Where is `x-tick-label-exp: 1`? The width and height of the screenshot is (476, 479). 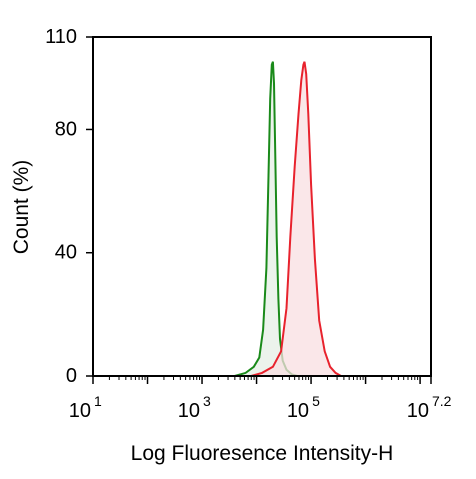 x-tick-label-exp: 1 is located at coordinates (98, 401).